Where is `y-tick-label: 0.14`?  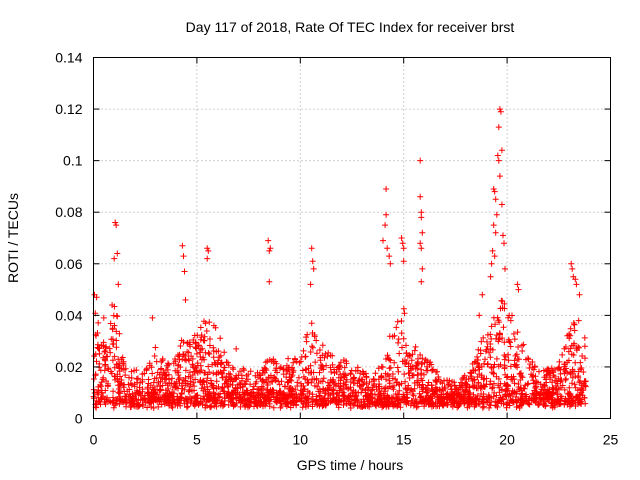 y-tick-label: 0.14 is located at coordinates (68, 58).